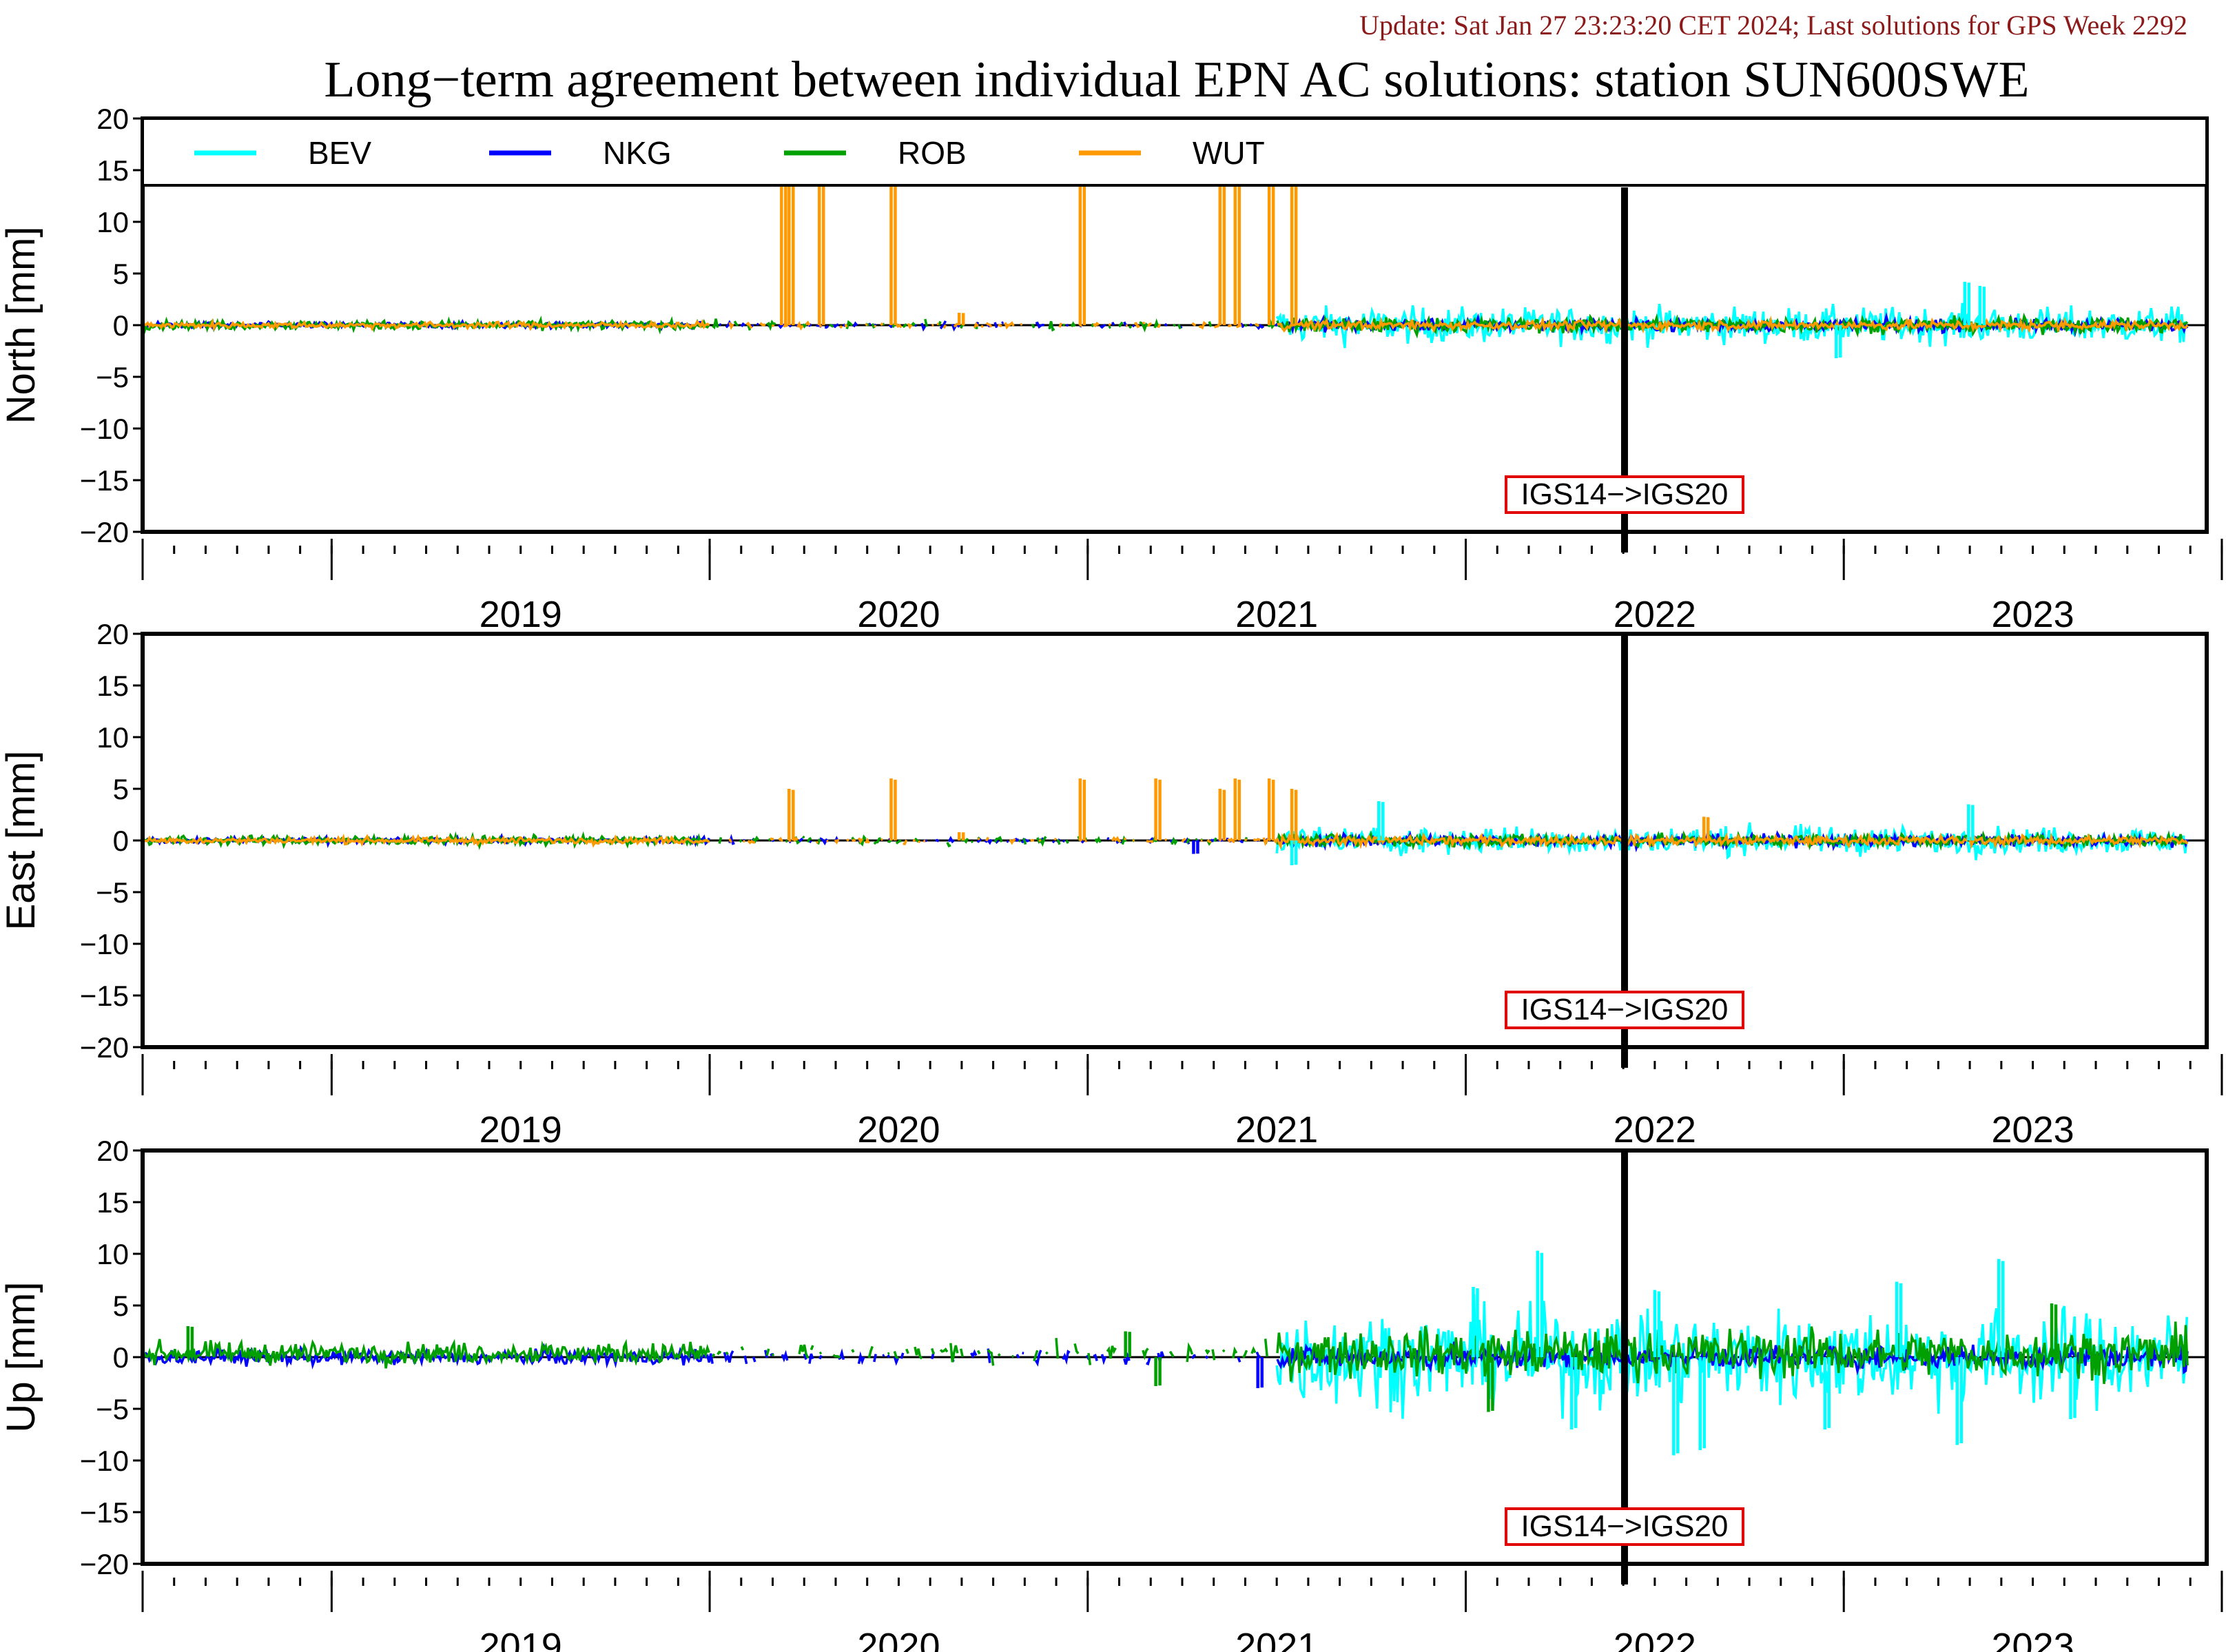  Describe the element at coordinates (339, 153) in the screenshot. I see `legend-label: BEV` at that location.